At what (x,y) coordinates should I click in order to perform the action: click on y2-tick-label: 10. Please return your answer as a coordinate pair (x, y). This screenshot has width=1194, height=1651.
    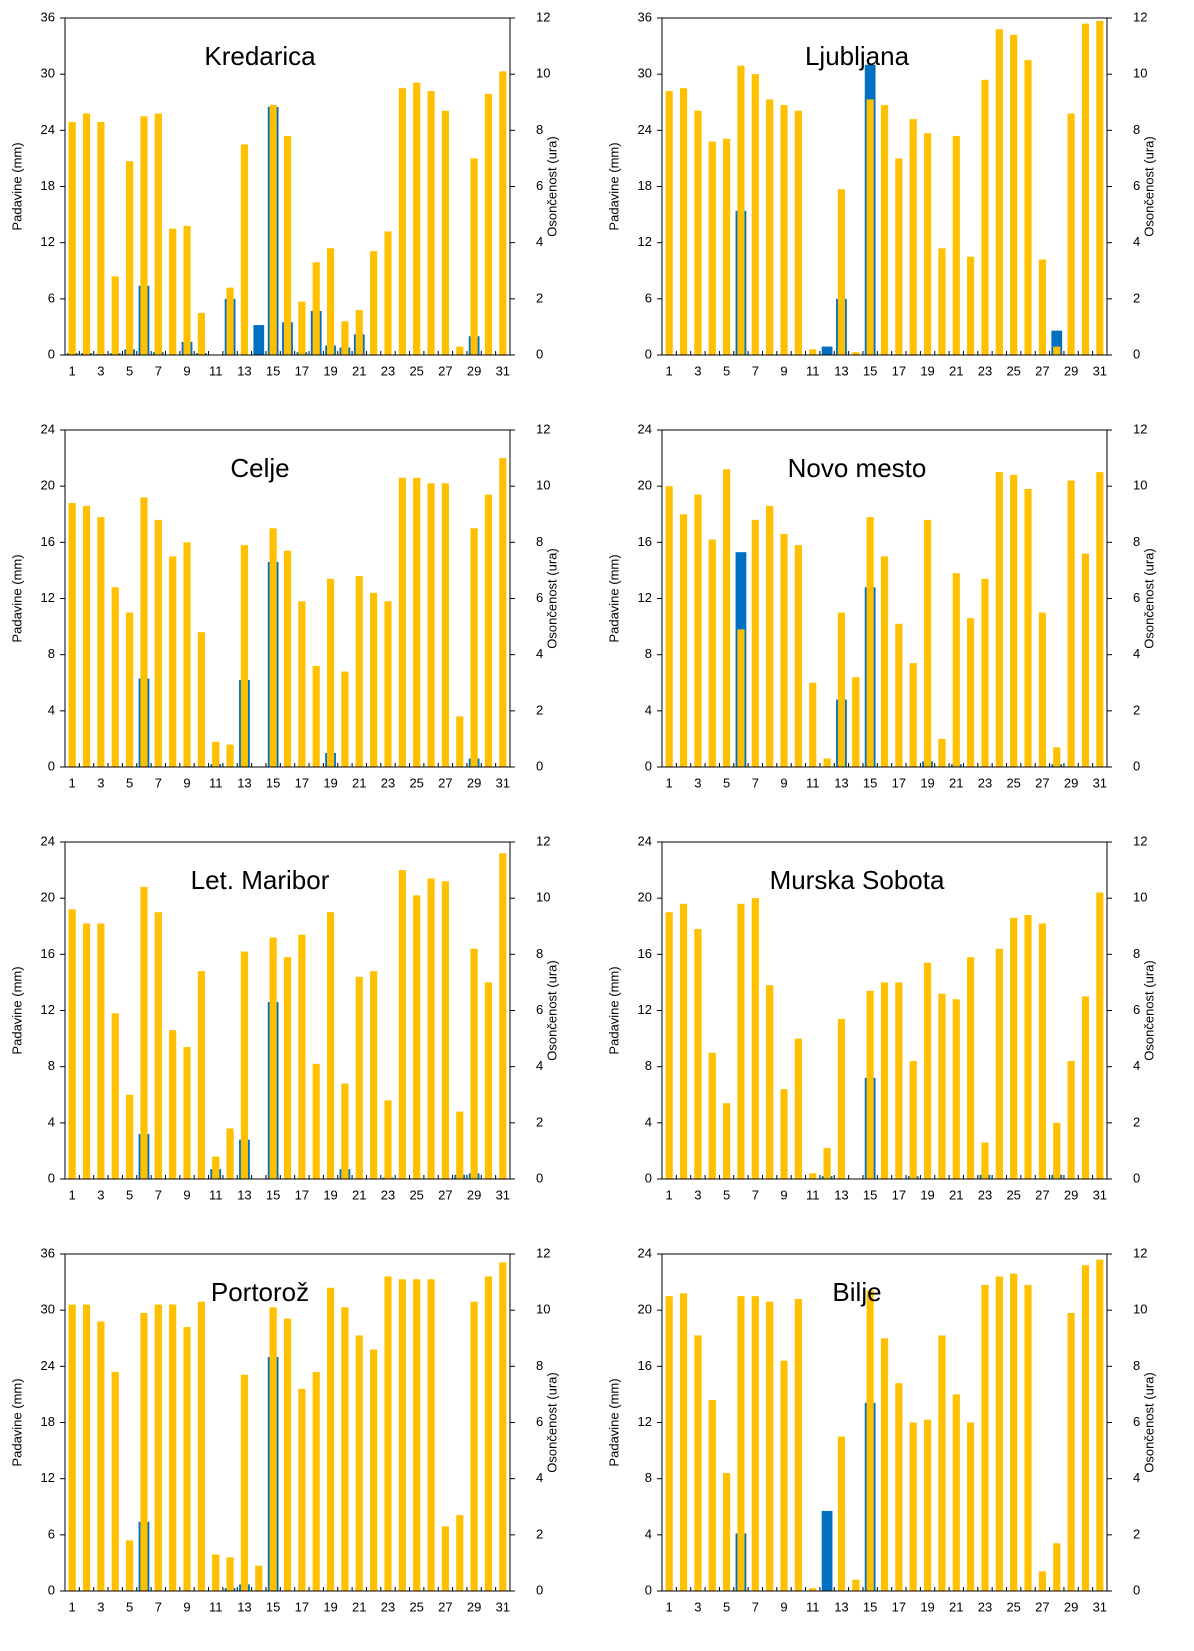
    Looking at the image, I should click on (1140, 1309).